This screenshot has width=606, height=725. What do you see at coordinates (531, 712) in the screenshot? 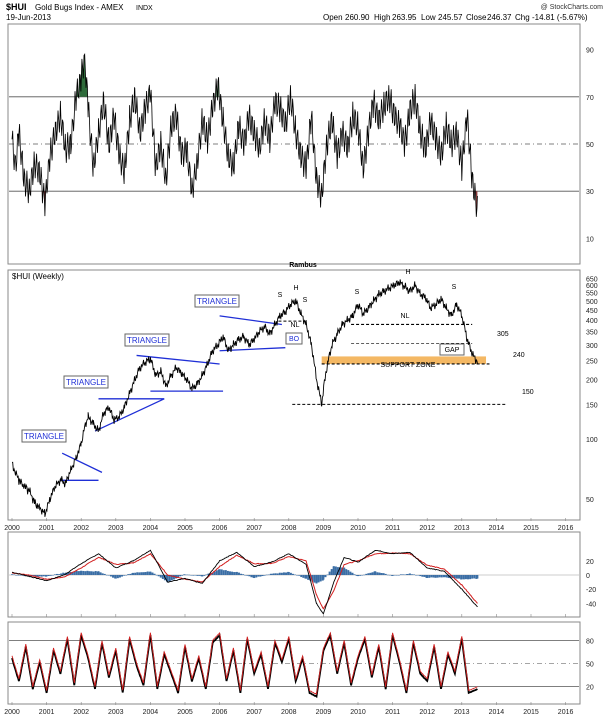
I see `stoch-x-tick-label: 2015` at bounding box center [531, 712].